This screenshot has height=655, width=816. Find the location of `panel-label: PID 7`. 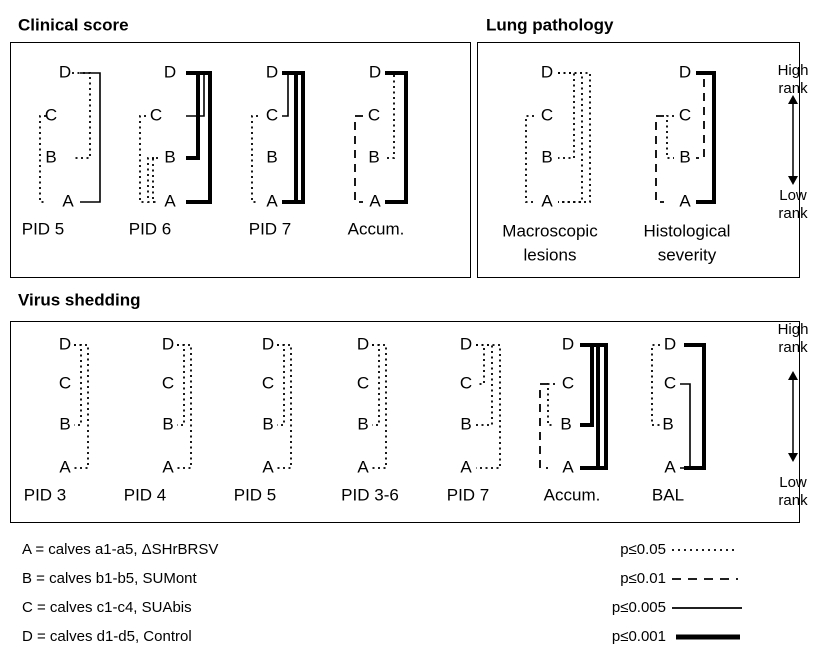

panel-label: PID 7 is located at coordinates (468, 494).